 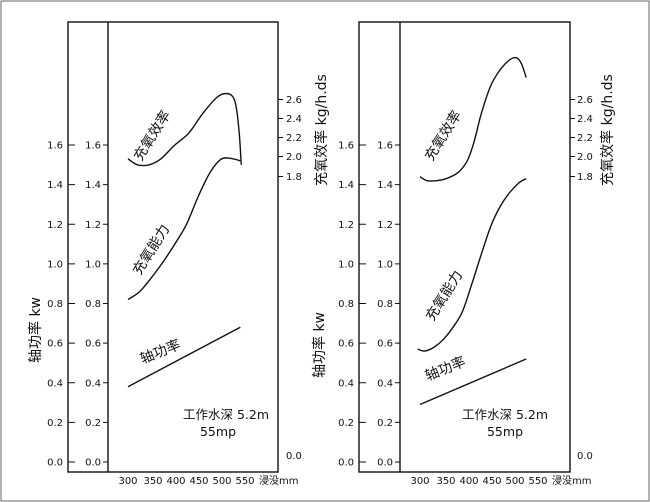 What do you see at coordinates (294, 456) in the screenshot?
I see `left-right-tick-label: 0.0` at bounding box center [294, 456].